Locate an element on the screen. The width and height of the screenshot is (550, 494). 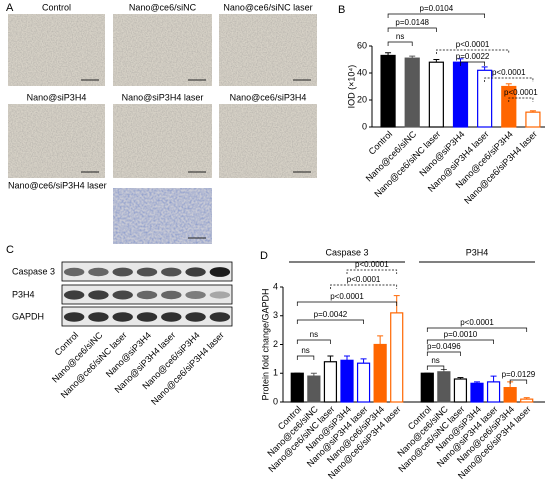
y-tick-label: 20 is located at coordinates (362, 99).